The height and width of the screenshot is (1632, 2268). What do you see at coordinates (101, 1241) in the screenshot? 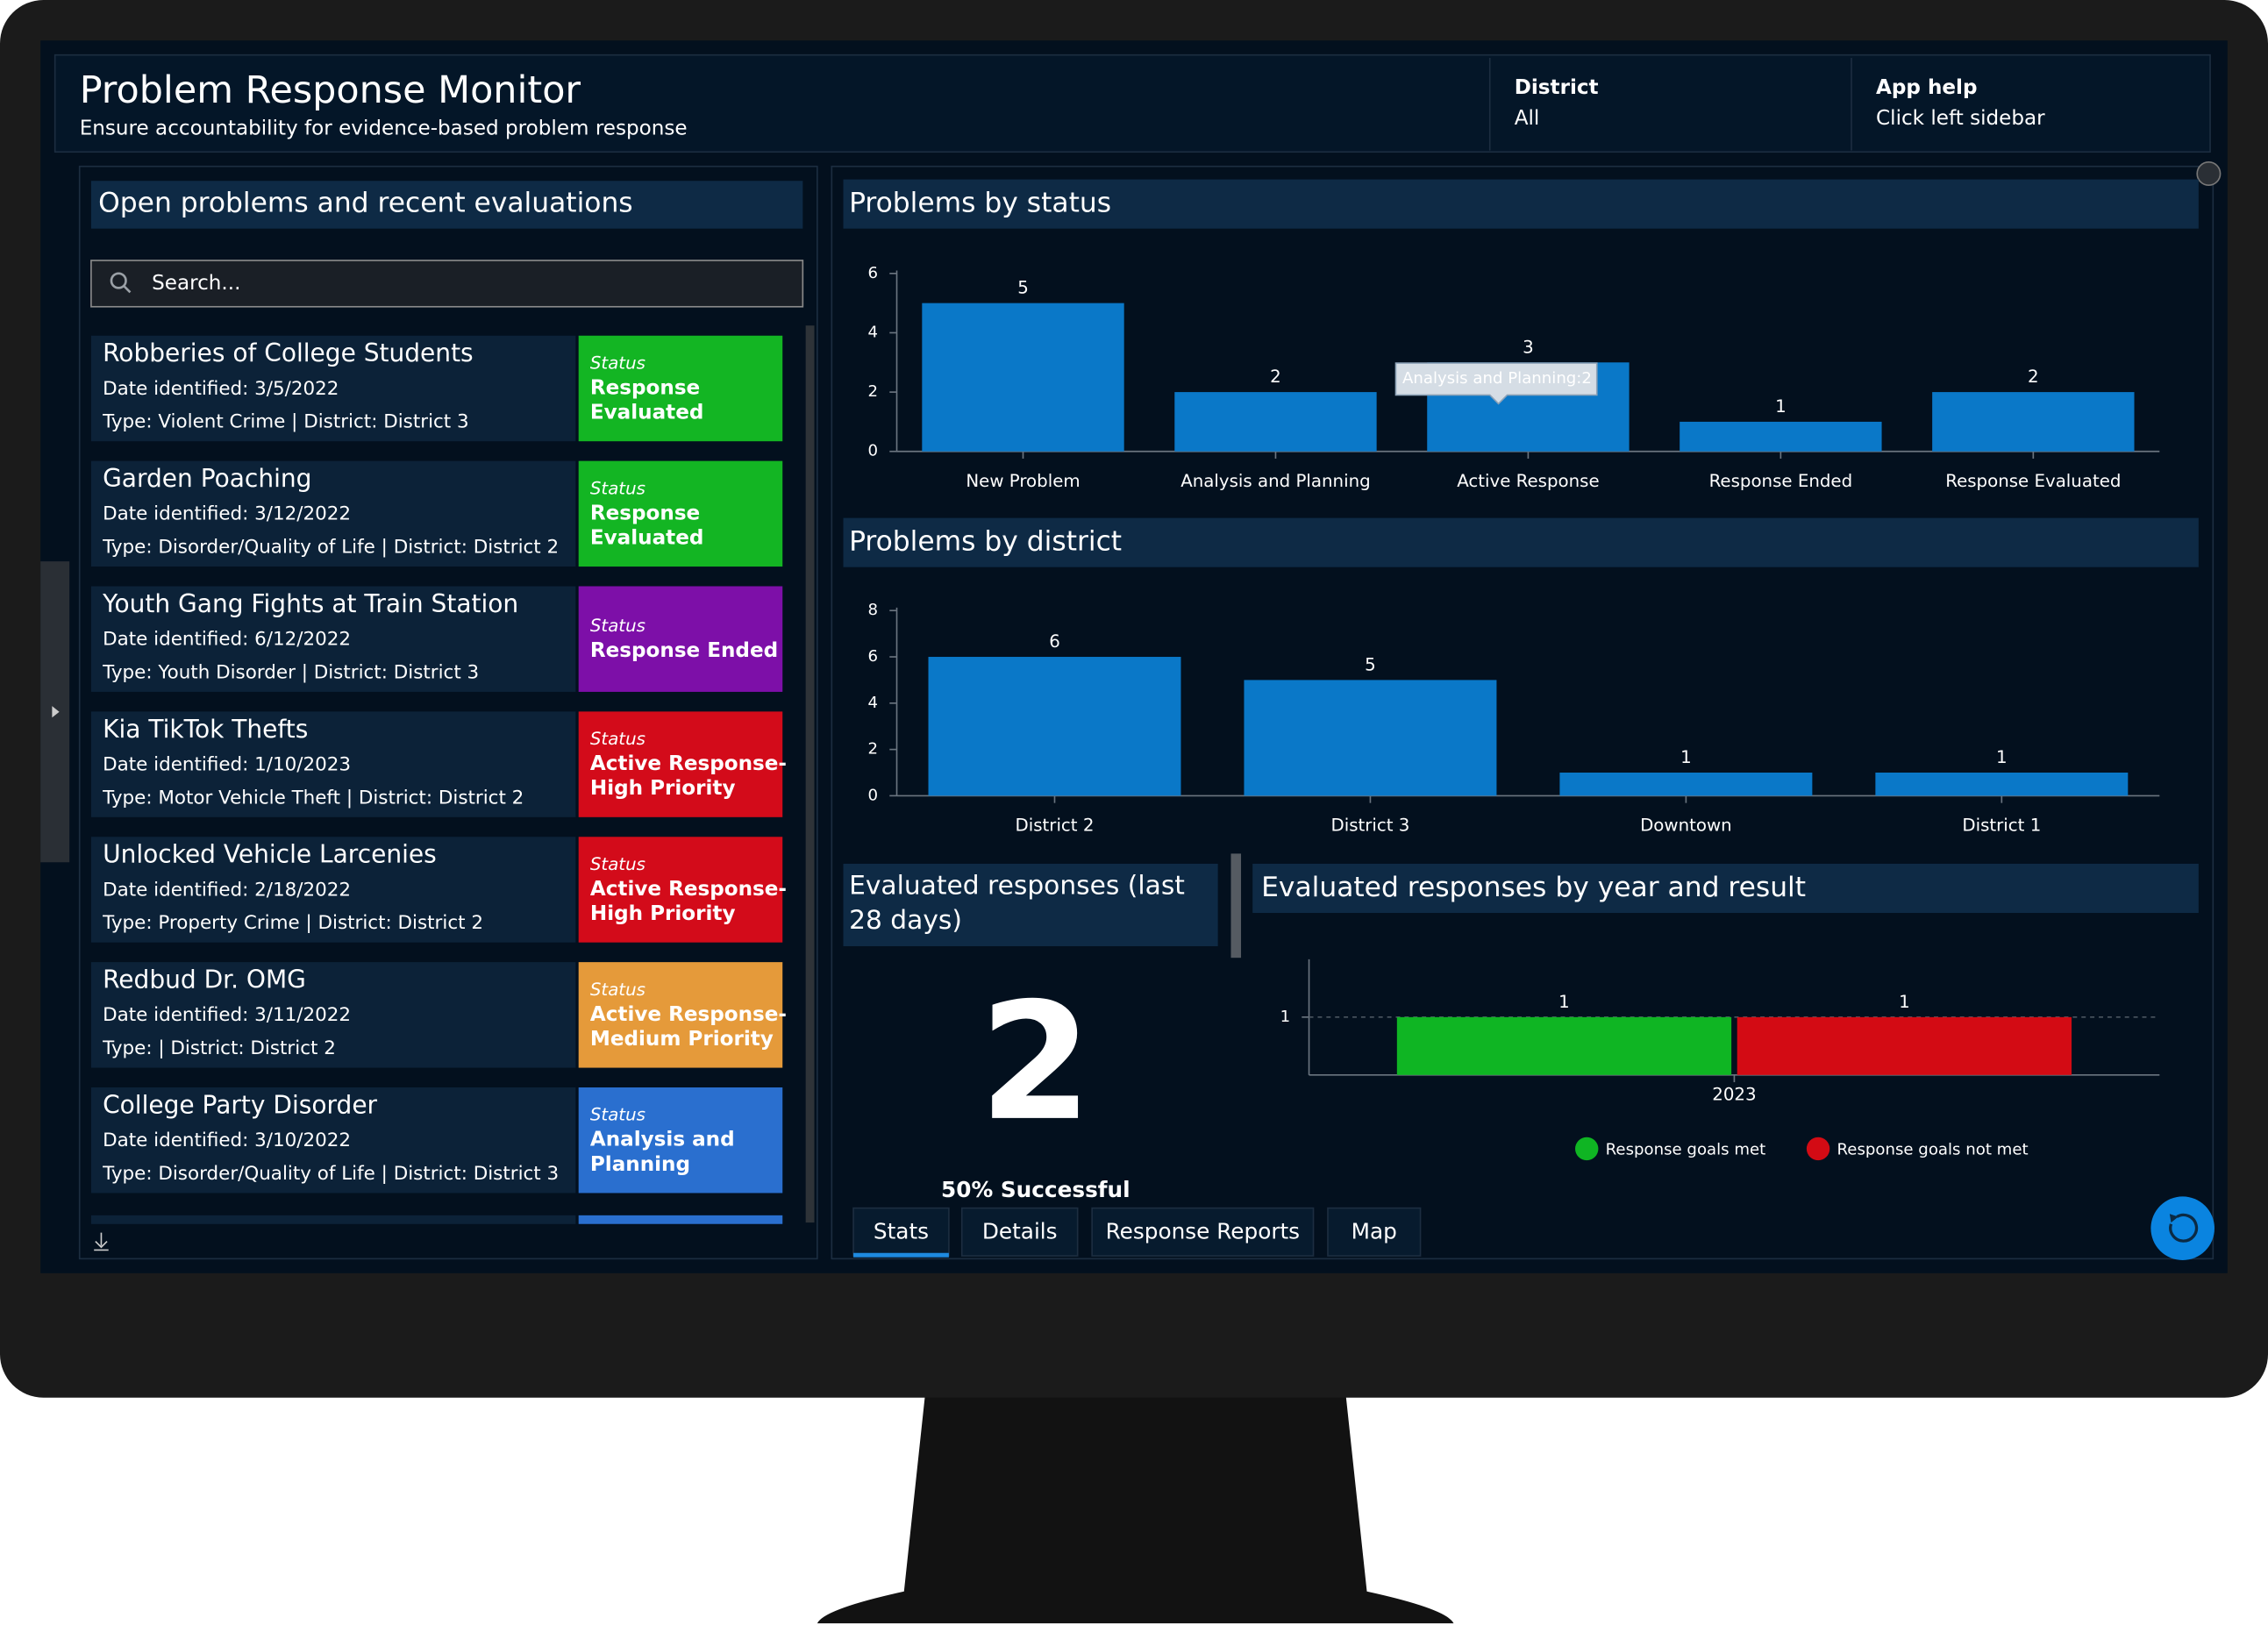
I see `download-icon` at bounding box center [101, 1241].